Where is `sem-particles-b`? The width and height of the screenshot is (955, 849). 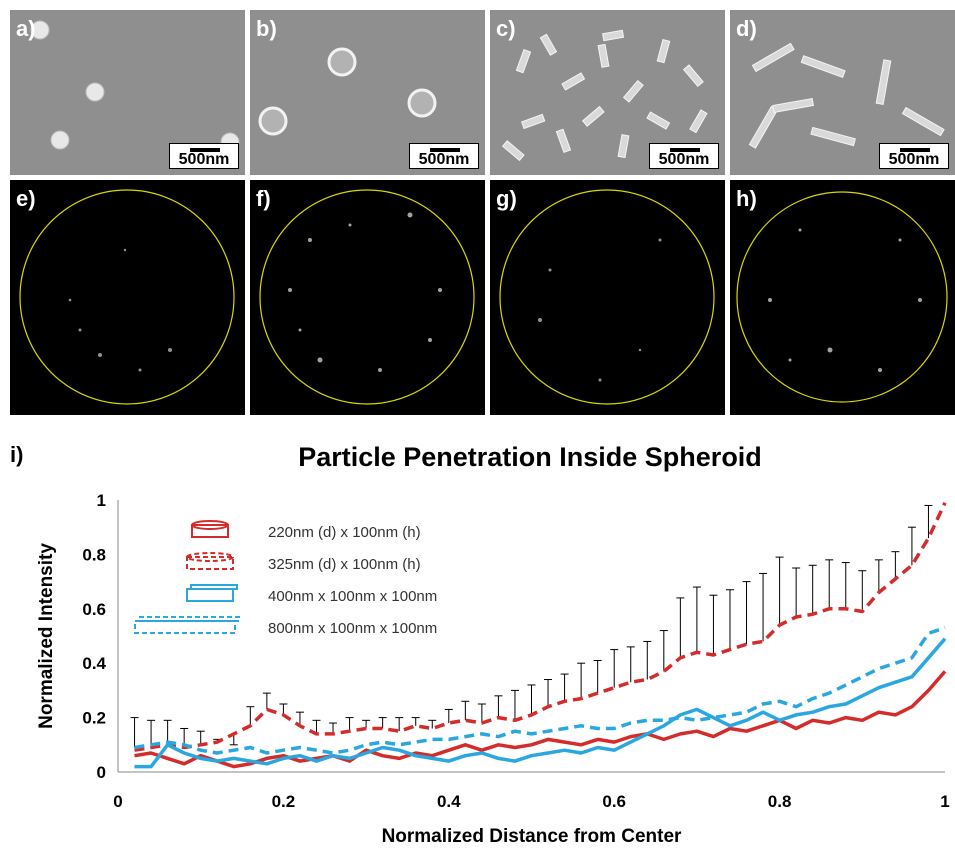 sem-particles-b is located at coordinates (347, 91).